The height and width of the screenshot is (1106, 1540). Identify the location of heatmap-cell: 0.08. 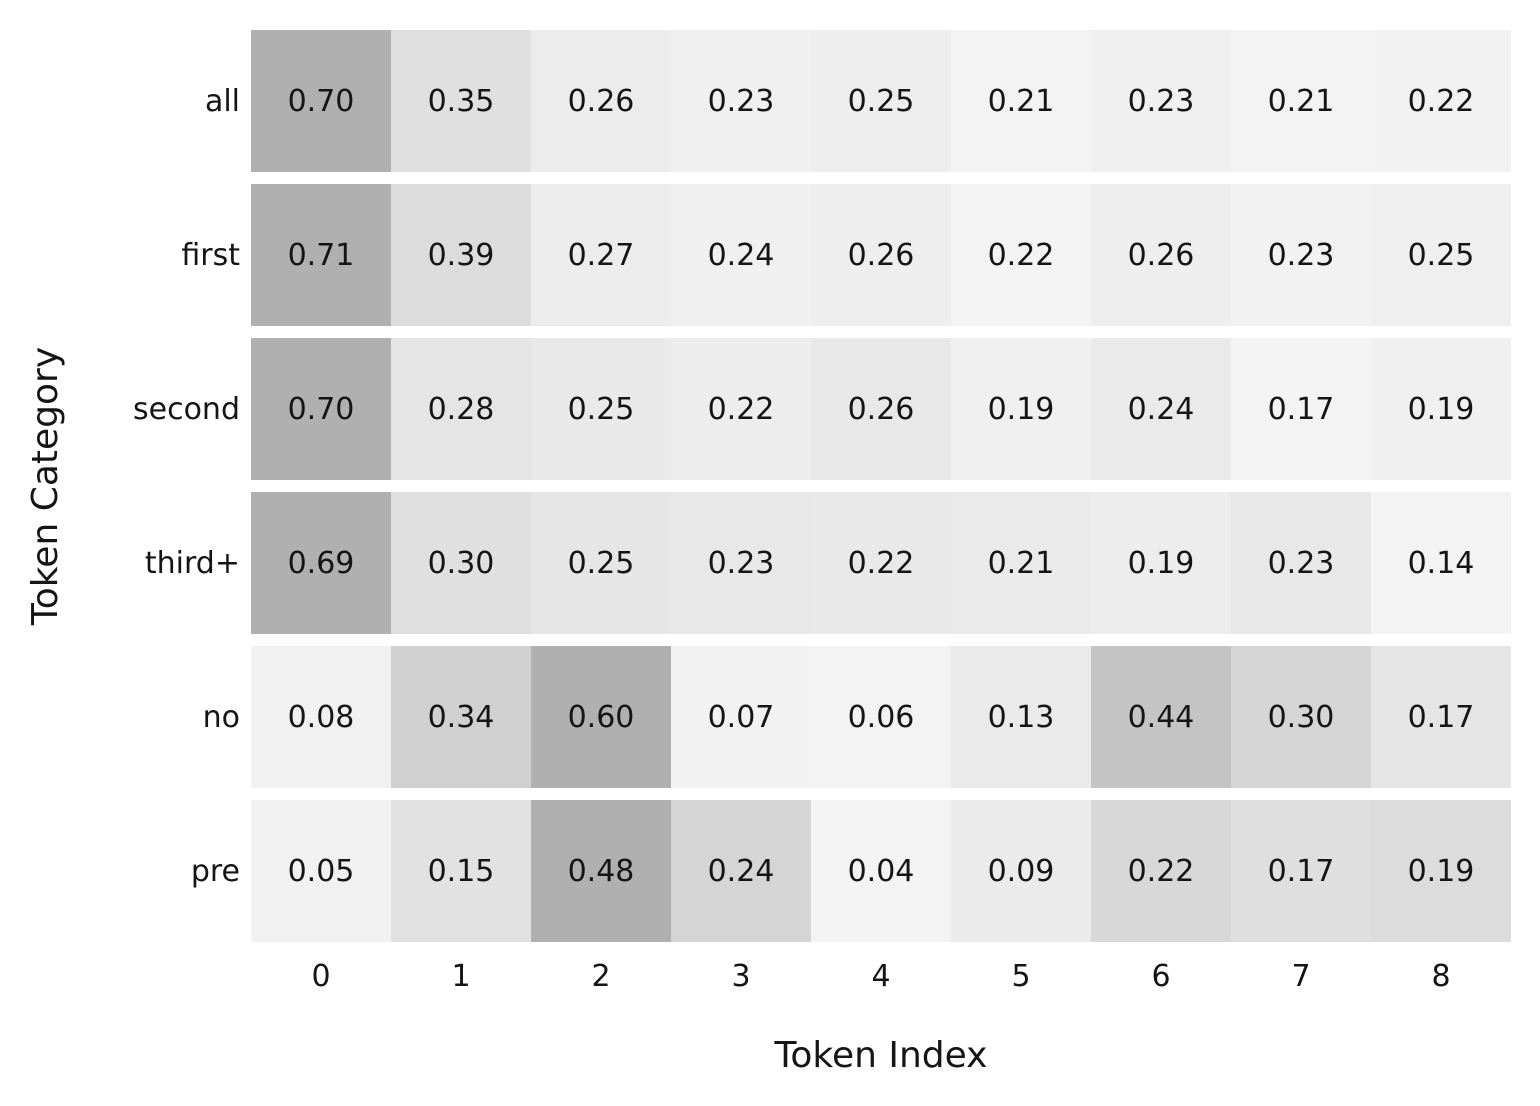
(321, 717).